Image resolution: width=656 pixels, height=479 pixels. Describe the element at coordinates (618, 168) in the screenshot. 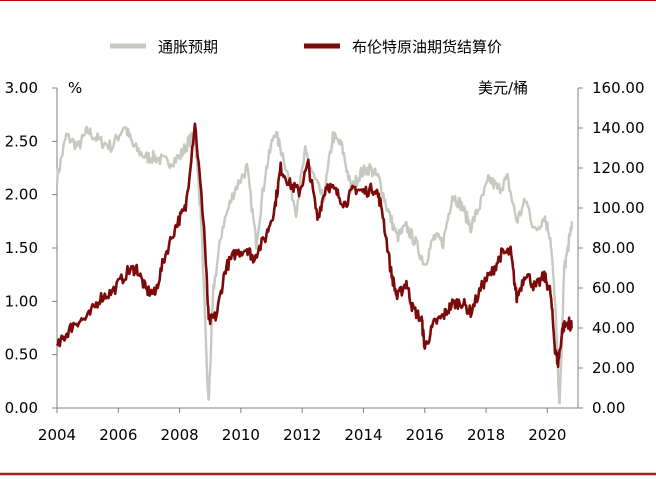

I see `right-tick-label: 120.00` at that location.